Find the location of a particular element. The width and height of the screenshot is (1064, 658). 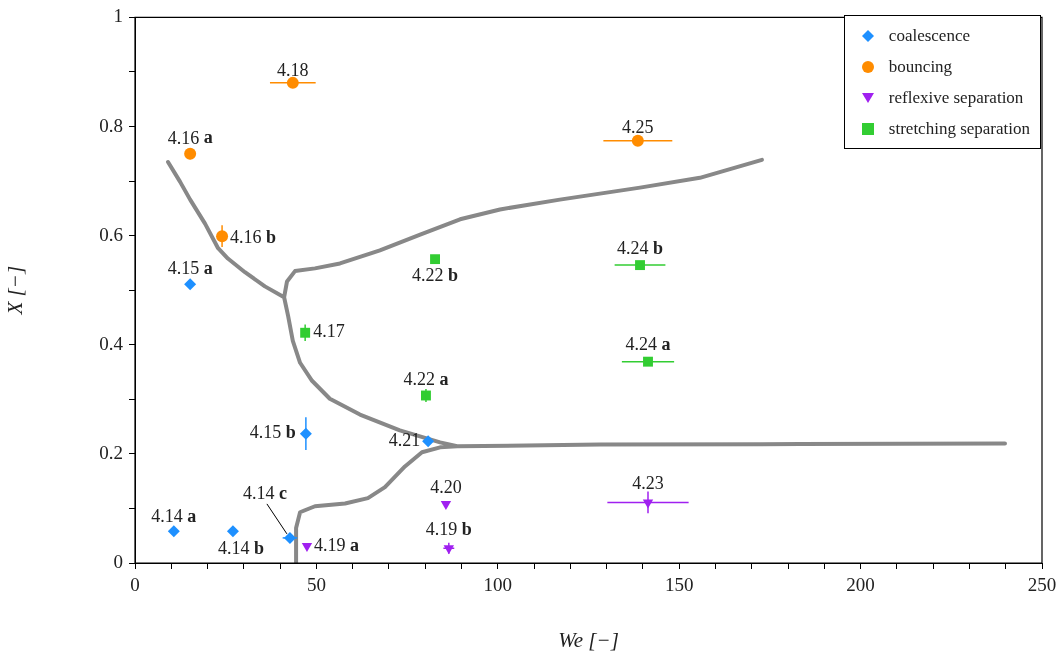

y-tick-label: 1 is located at coordinates (118, 16).